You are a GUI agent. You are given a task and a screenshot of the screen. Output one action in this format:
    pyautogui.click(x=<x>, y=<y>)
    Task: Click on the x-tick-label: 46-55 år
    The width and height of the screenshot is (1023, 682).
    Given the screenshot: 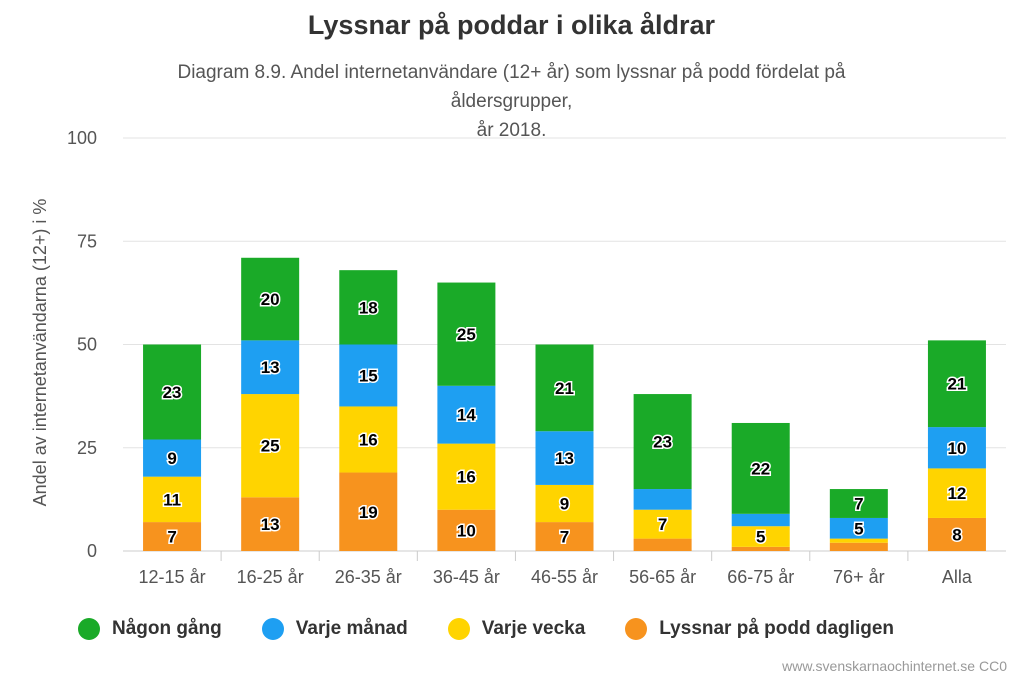 What is the action you would take?
    pyautogui.click(x=564, y=577)
    